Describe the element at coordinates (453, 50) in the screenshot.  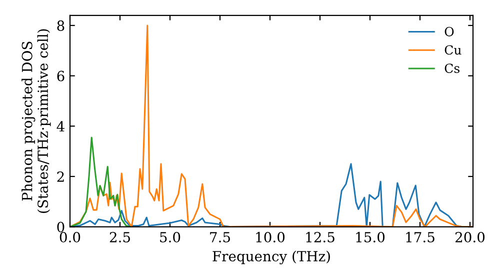
I see `legend-label: Cu` at that location.